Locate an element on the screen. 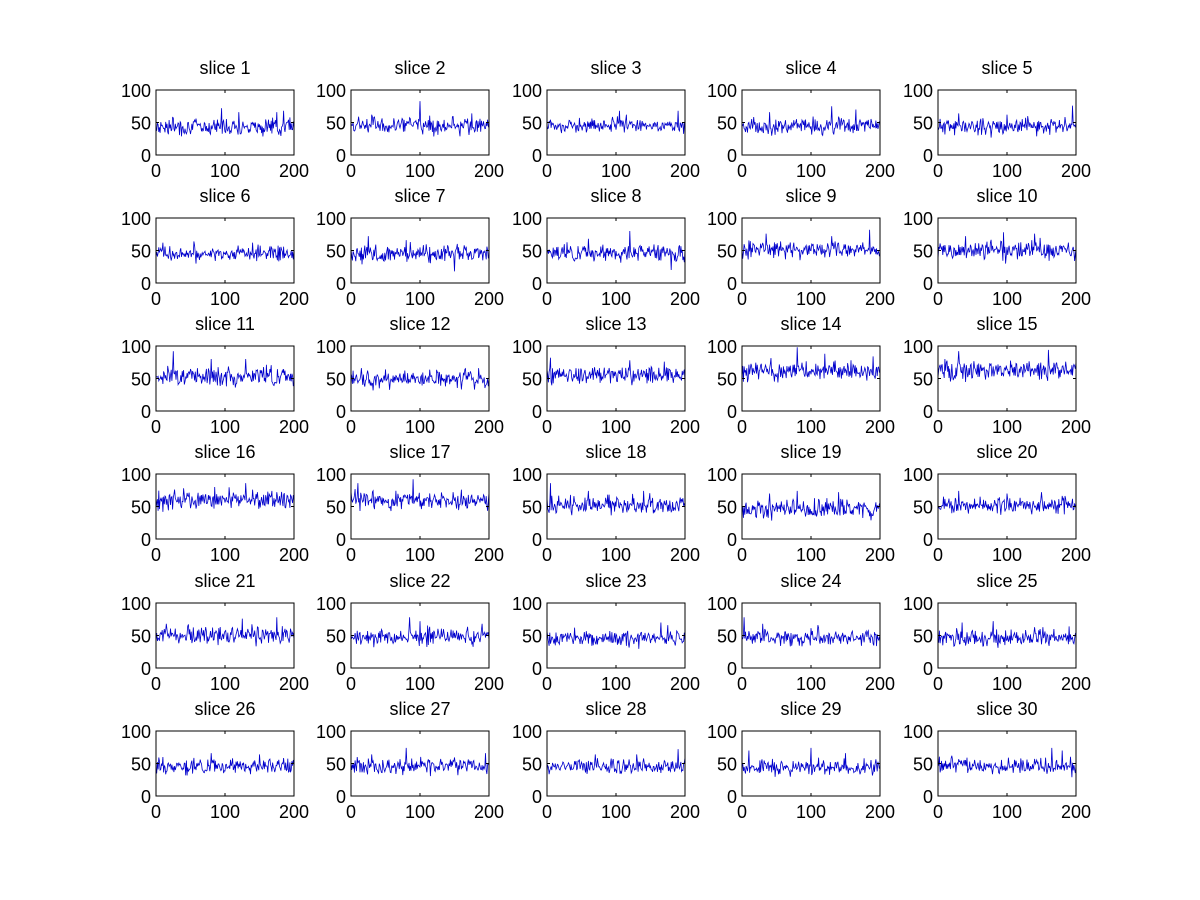 The height and width of the screenshot is (900, 1200). subplot-panel: 00 100 50 200 100 slice 3 is located at coordinates (606, 119).